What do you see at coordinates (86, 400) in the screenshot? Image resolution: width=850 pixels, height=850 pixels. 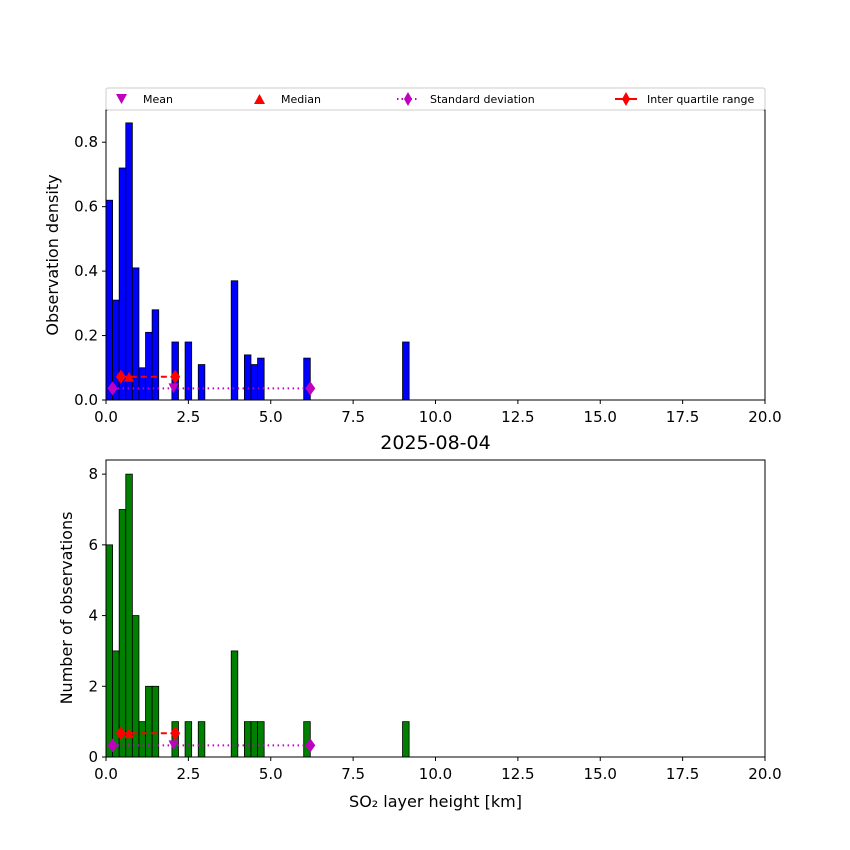 I see `density-y-tick-label: 0.0` at bounding box center [86, 400].